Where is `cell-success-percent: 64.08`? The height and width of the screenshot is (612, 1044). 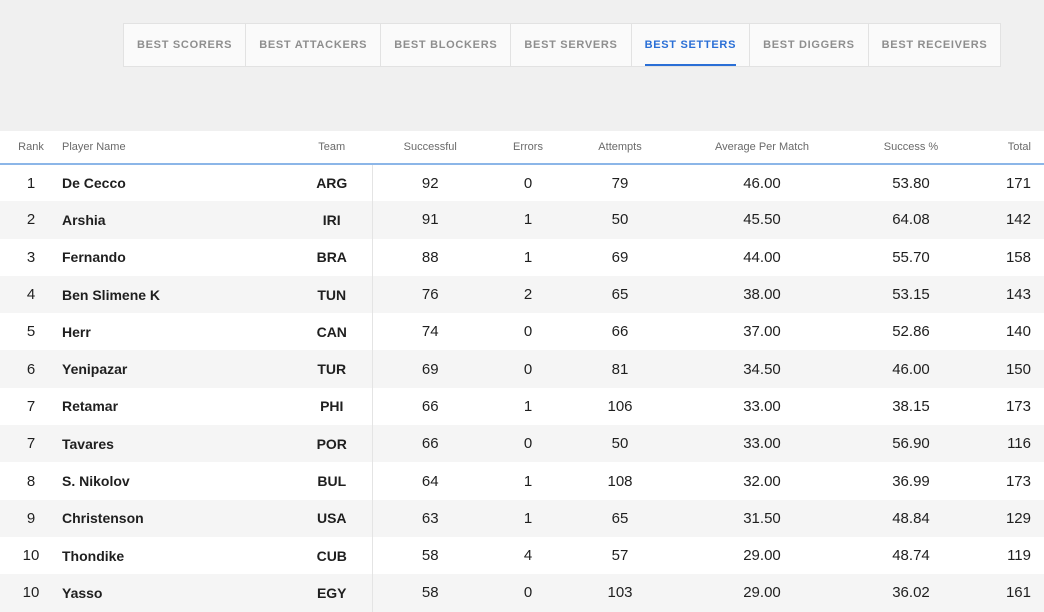 cell-success-percent: 64.08 is located at coordinates (911, 220).